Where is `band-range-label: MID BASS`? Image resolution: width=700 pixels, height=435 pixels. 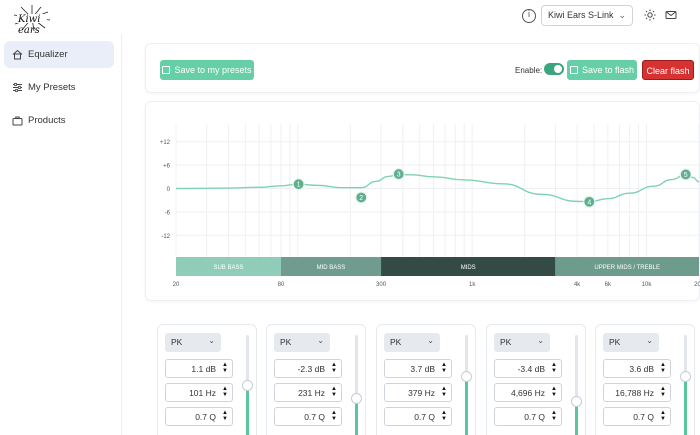 band-range-label: MID BASS is located at coordinates (331, 268).